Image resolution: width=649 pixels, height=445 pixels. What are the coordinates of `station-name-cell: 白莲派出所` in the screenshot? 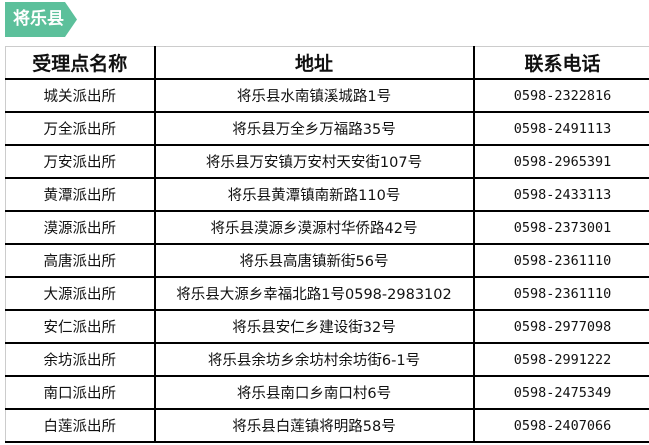 It's located at (80, 426).